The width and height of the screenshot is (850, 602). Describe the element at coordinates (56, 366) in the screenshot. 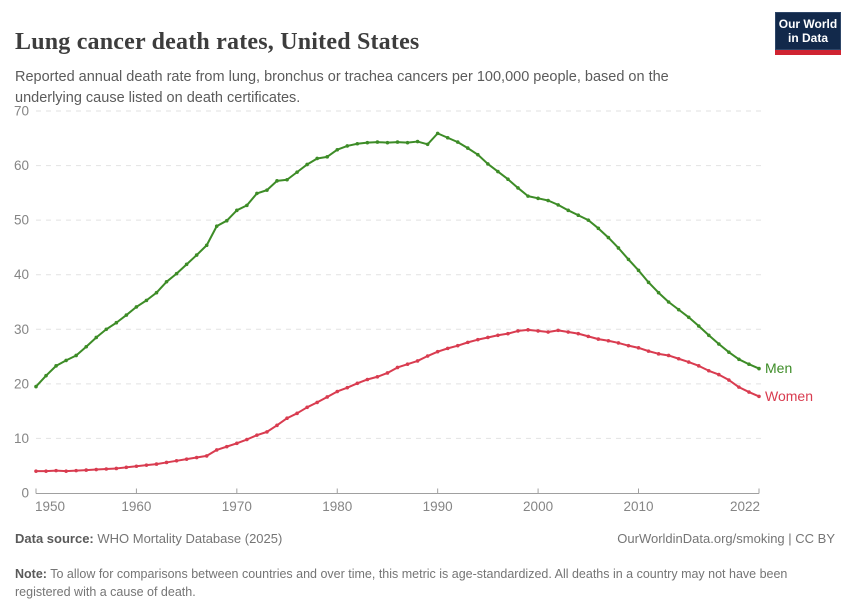

I see `point-men-1952` at that location.